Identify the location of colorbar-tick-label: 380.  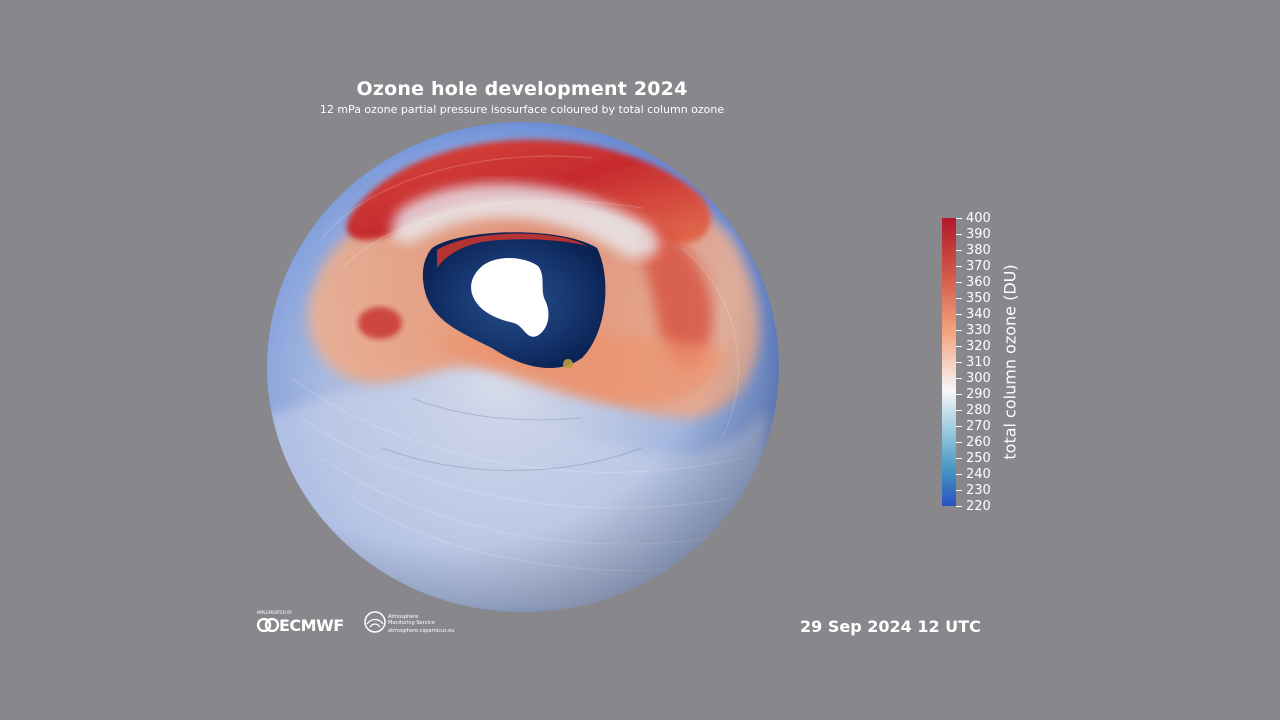
(978, 250).